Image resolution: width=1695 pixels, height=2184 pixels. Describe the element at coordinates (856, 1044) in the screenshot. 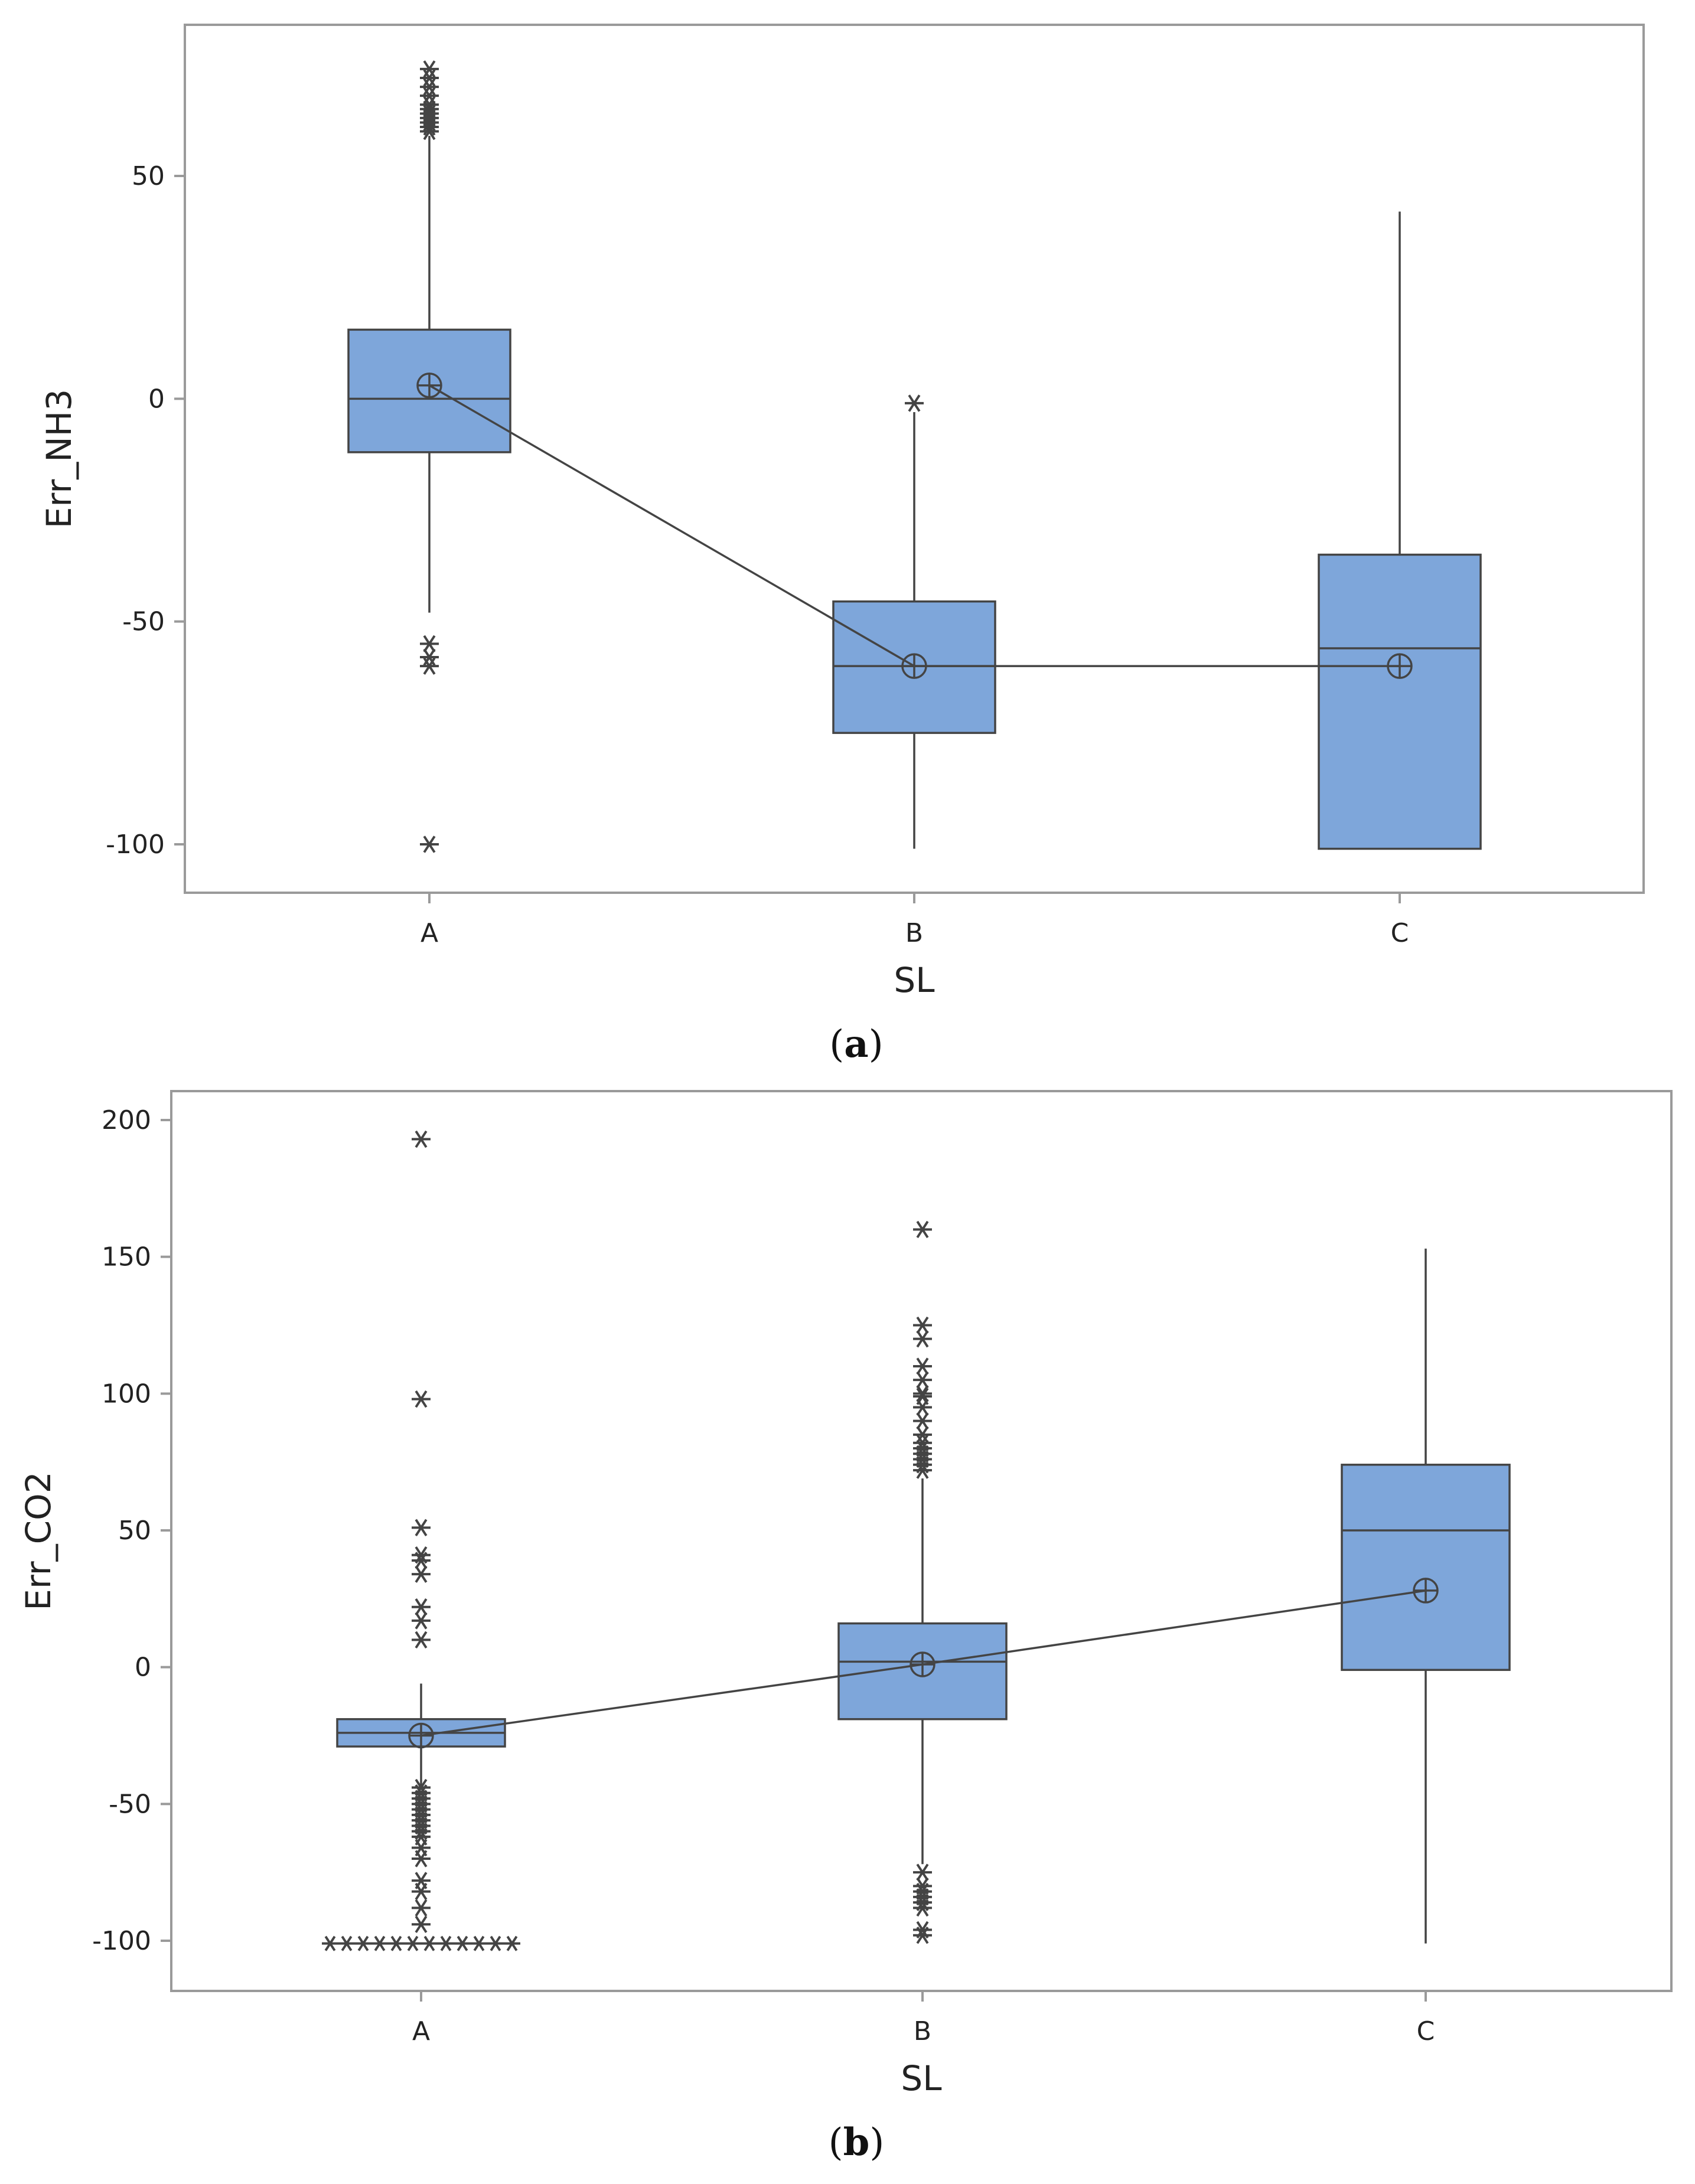

I see `panel-caption: (a)` at that location.